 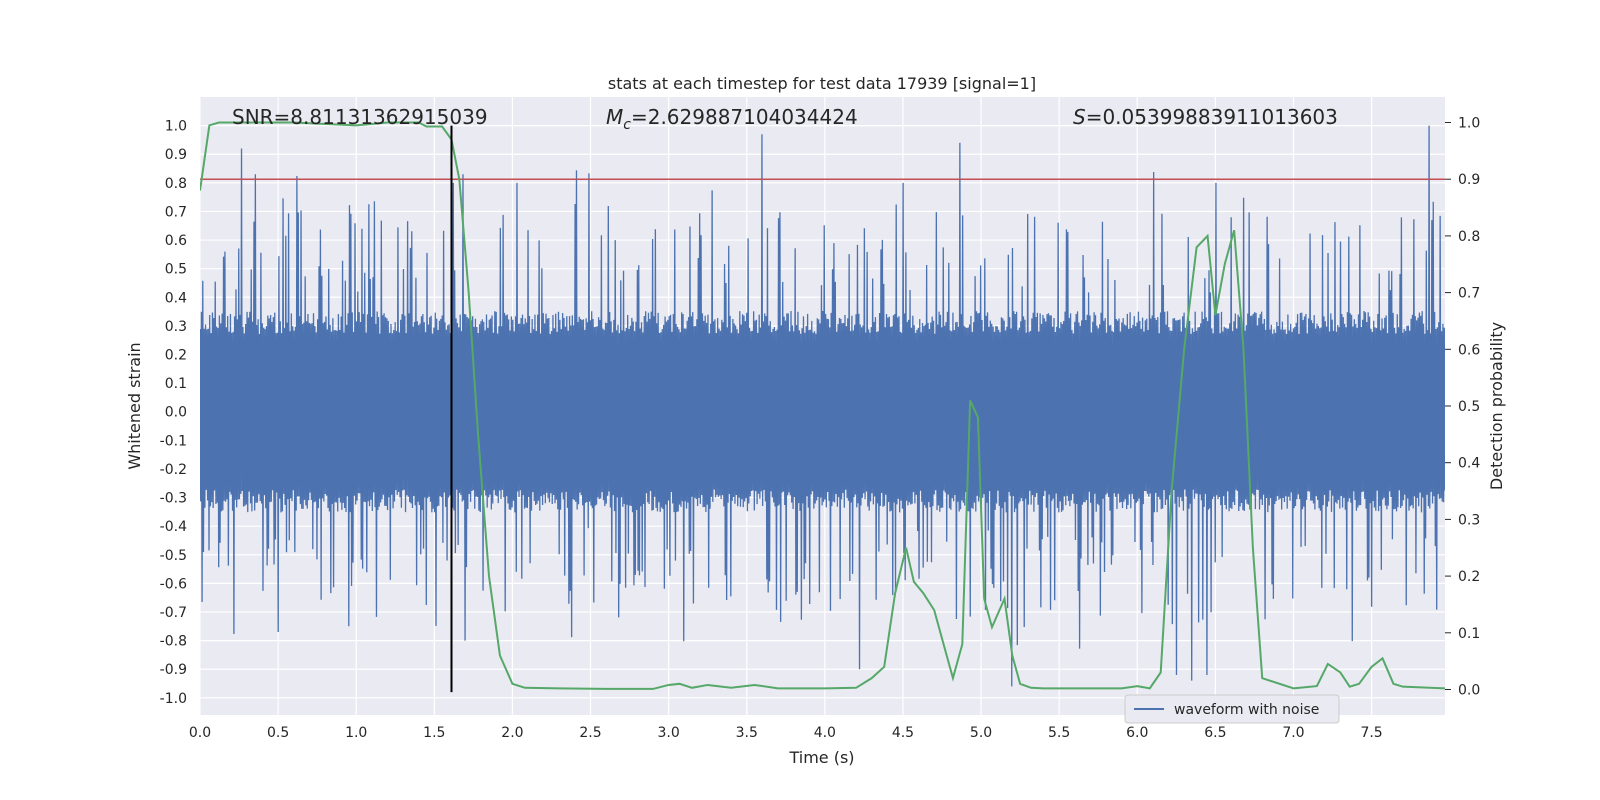 I want to click on left-y-tick-label: 0.9, so click(x=176, y=155).